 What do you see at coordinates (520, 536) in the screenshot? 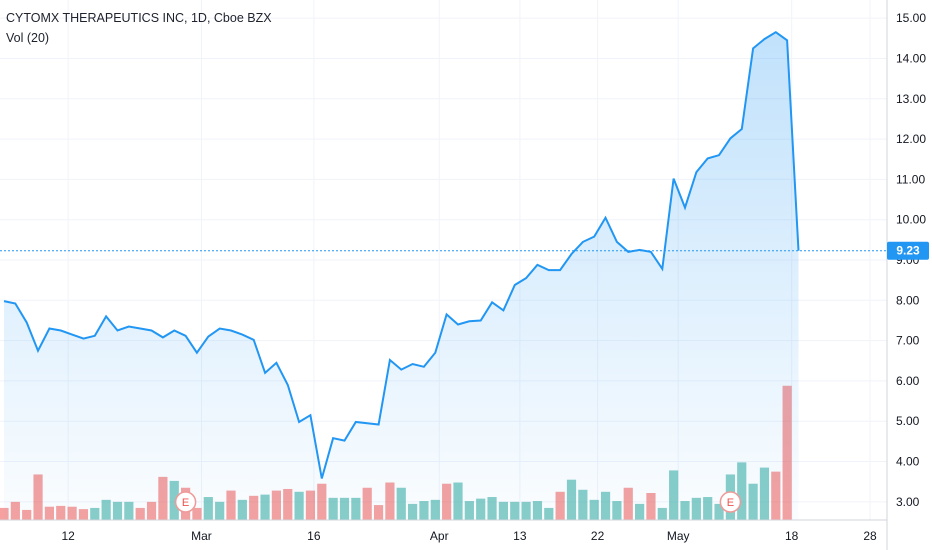
I see `x-tick-label: 13` at bounding box center [520, 536].